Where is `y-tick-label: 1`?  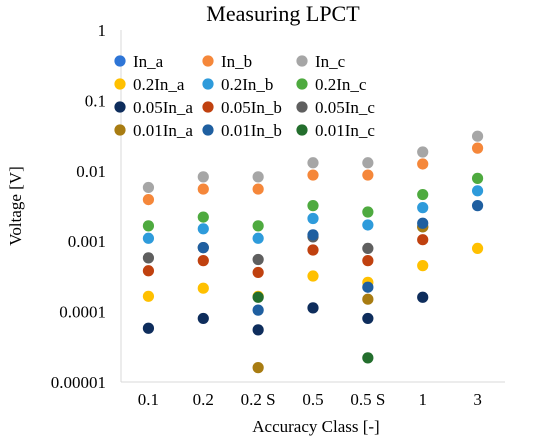 y-tick-label: 1 is located at coordinates (102, 30).